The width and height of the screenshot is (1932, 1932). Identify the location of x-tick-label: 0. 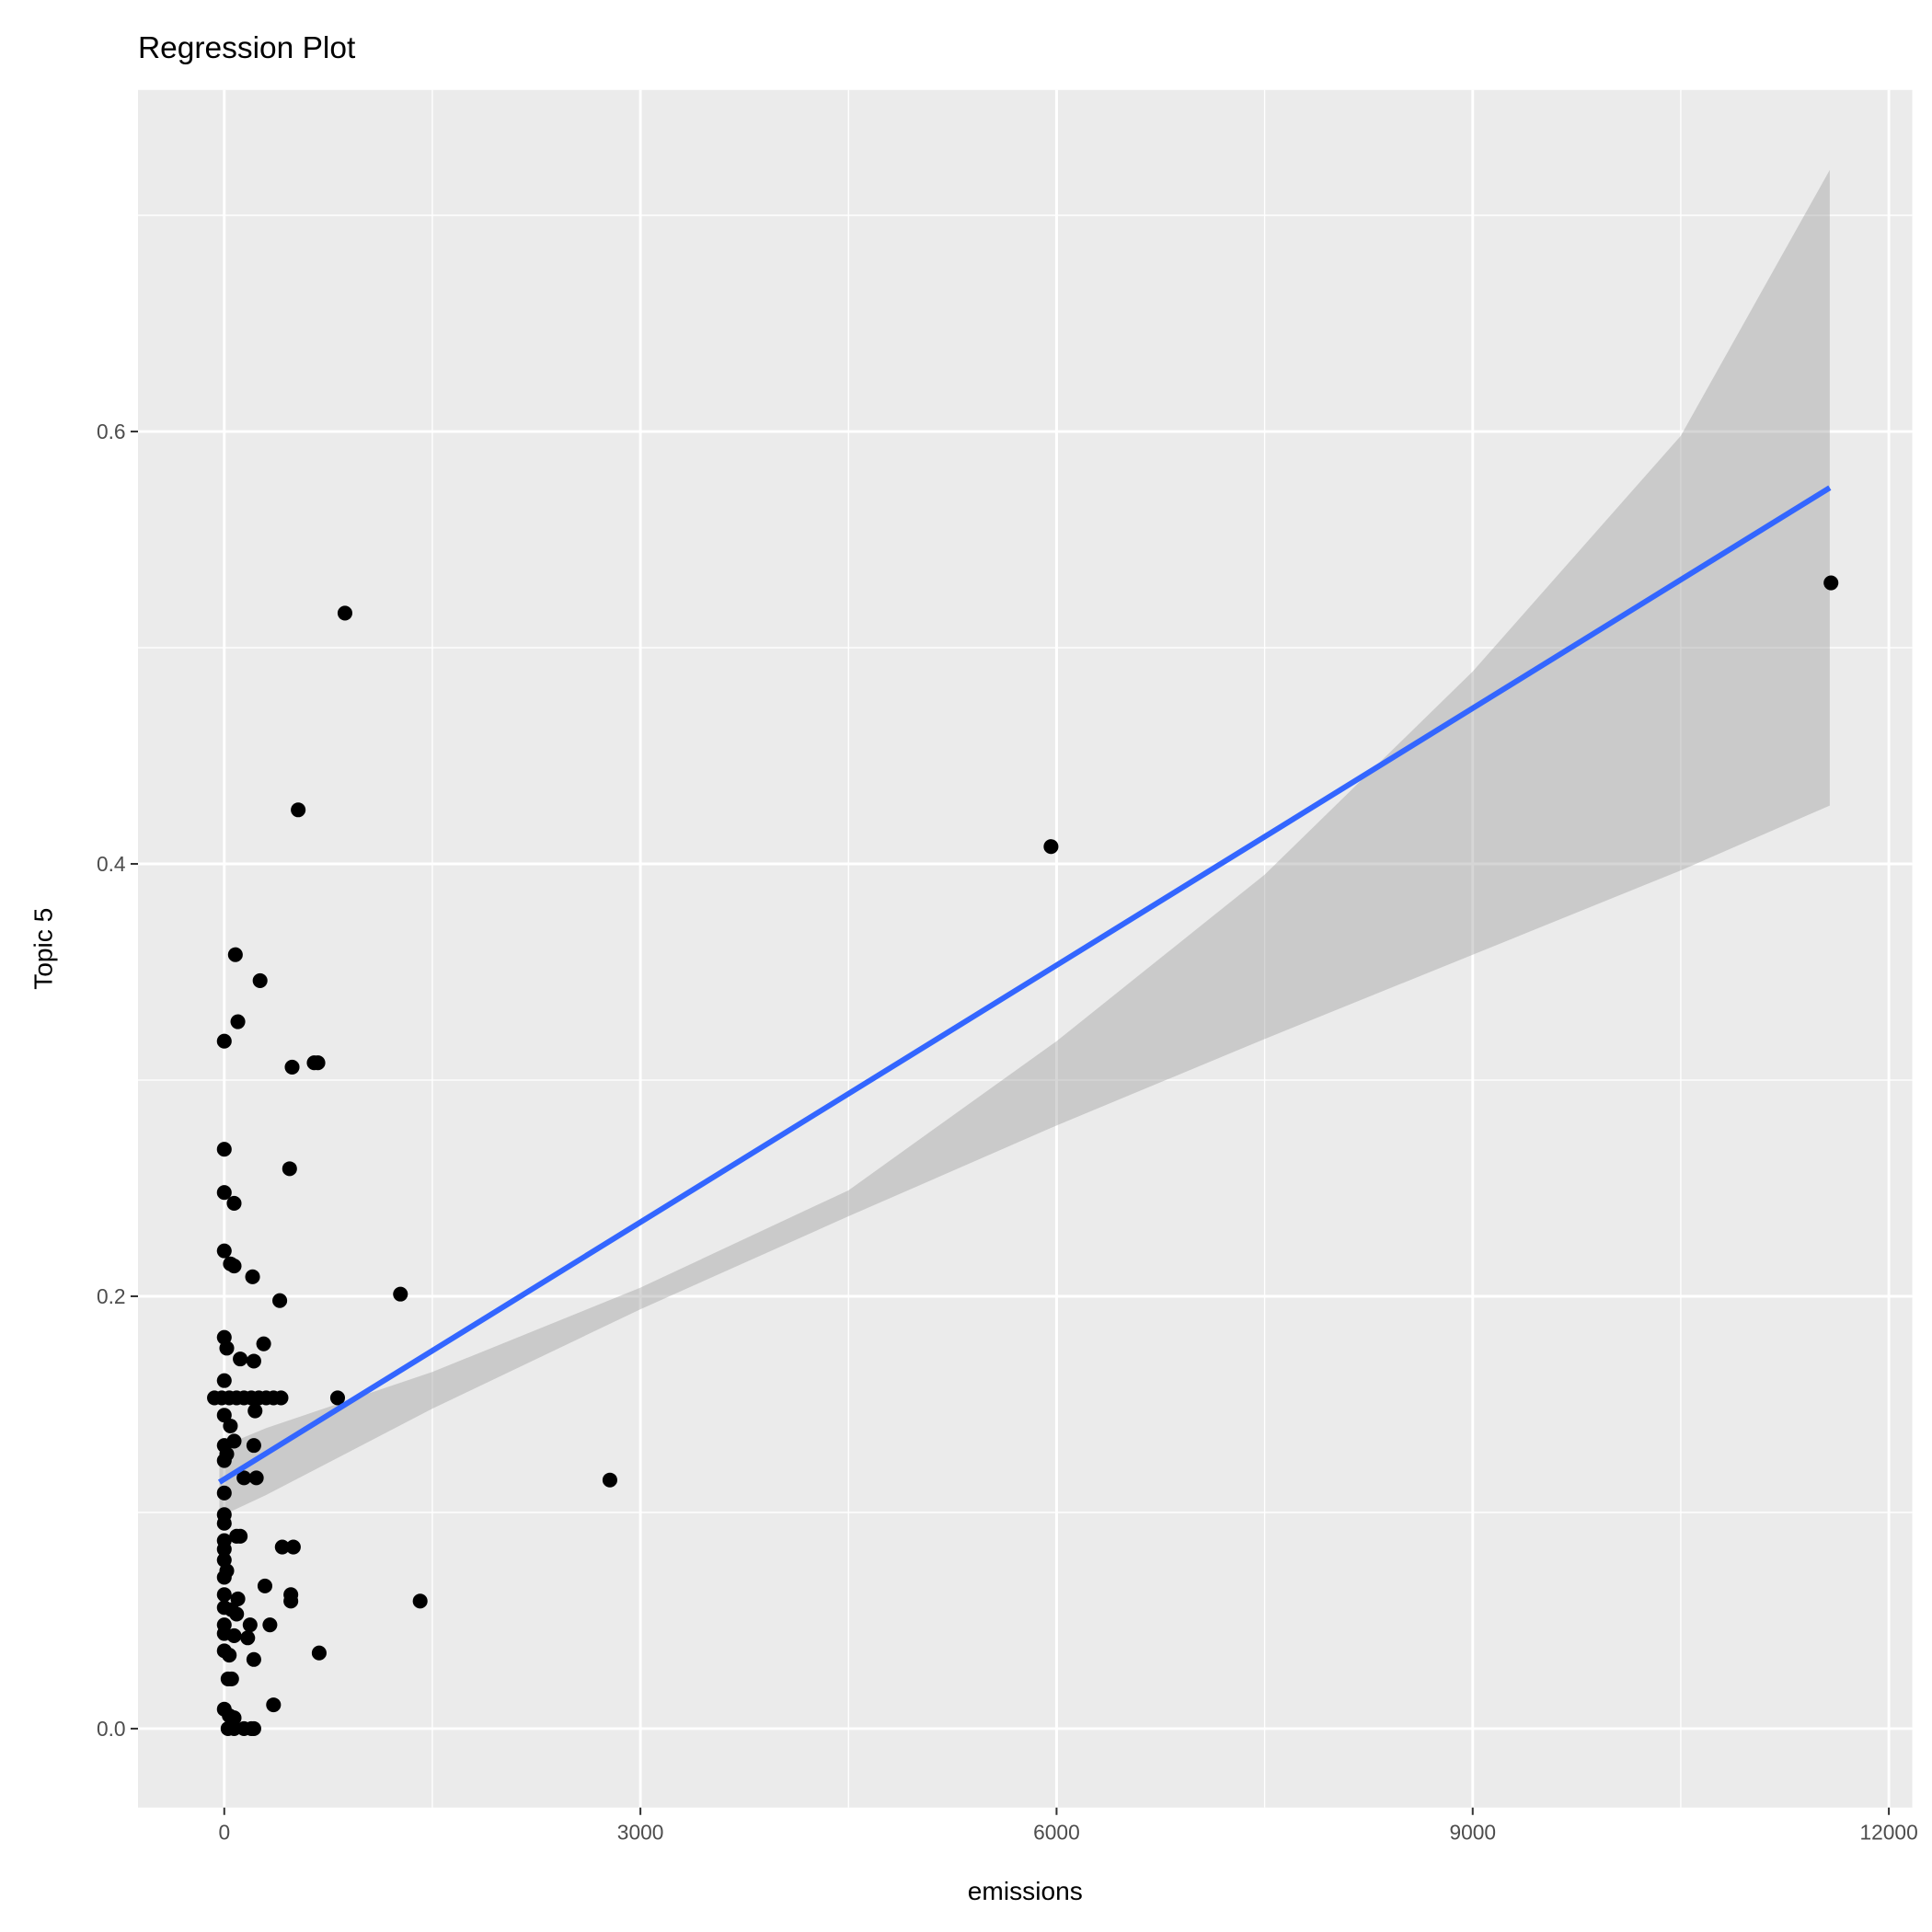
(224, 1833).